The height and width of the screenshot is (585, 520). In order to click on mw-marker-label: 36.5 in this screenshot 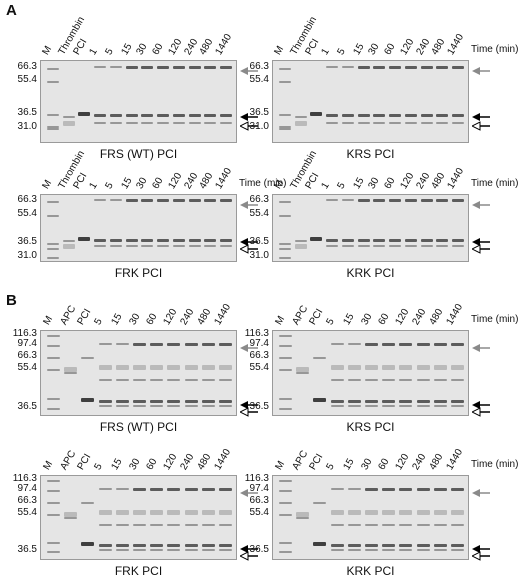, I will do `click(259, 112)`.